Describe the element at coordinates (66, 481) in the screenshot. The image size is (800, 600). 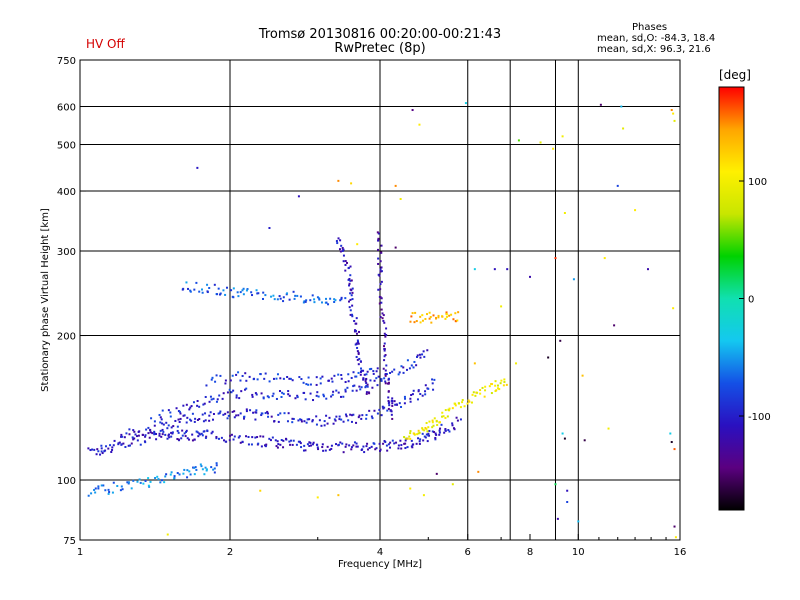
I see `y-tick-label: 100` at that location.